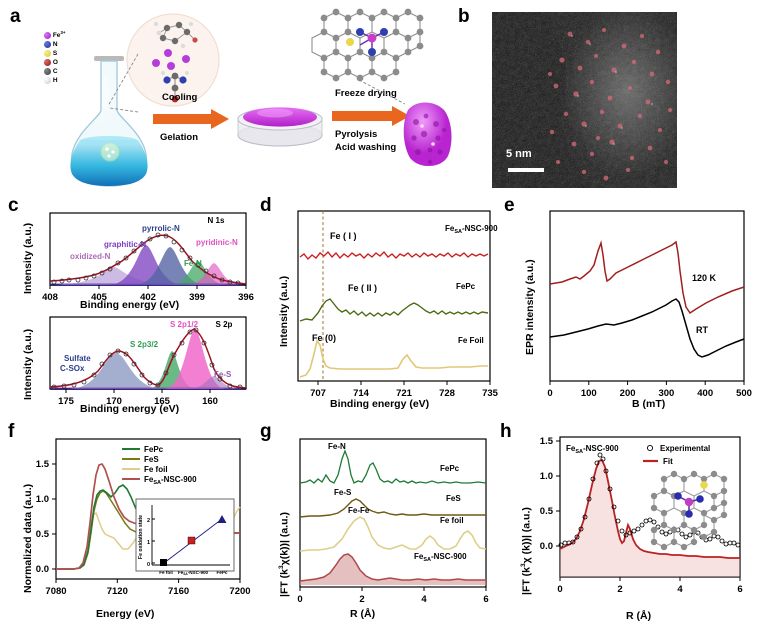 The image size is (766, 634). Describe the element at coordinates (427, 134) in the screenshot. I see `porous-carbon-illustration` at that location.